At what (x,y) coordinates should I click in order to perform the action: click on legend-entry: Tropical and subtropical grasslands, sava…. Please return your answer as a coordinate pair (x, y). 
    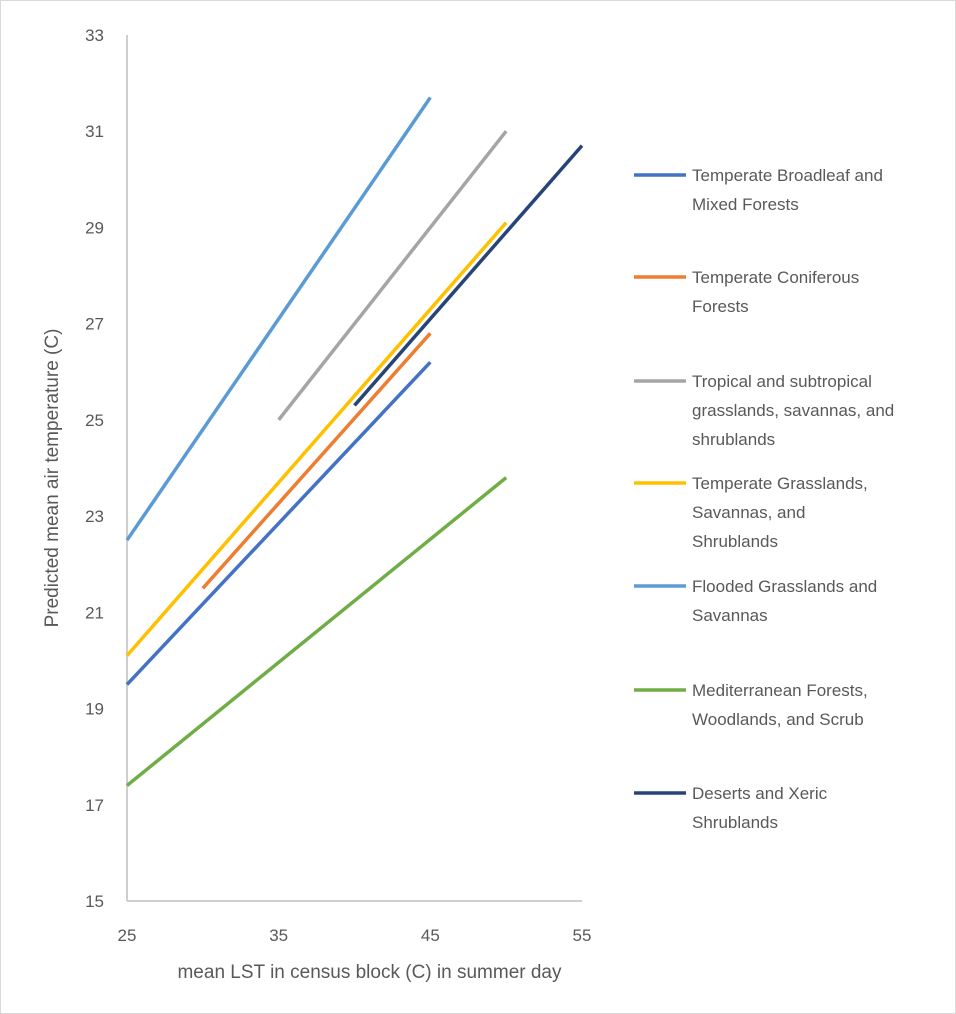
    Looking at the image, I should click on (764, 410).